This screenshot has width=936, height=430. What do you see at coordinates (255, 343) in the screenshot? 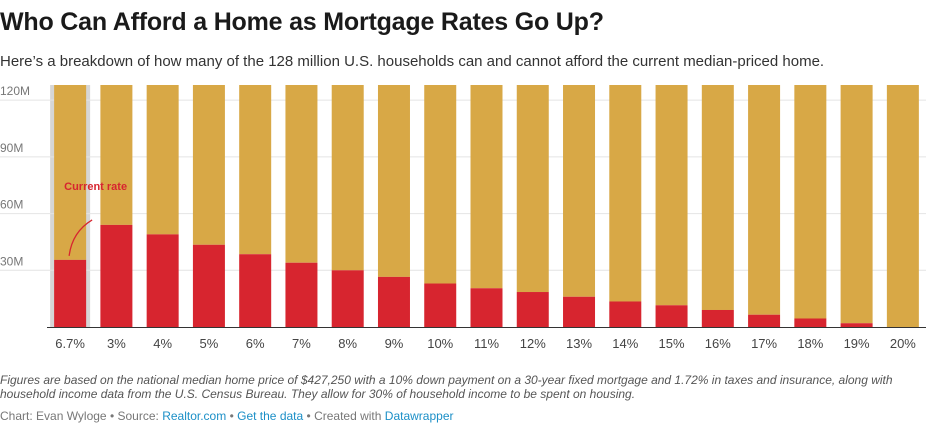
I see `x-tick-label: 6%` at bounding box center [255, 343].